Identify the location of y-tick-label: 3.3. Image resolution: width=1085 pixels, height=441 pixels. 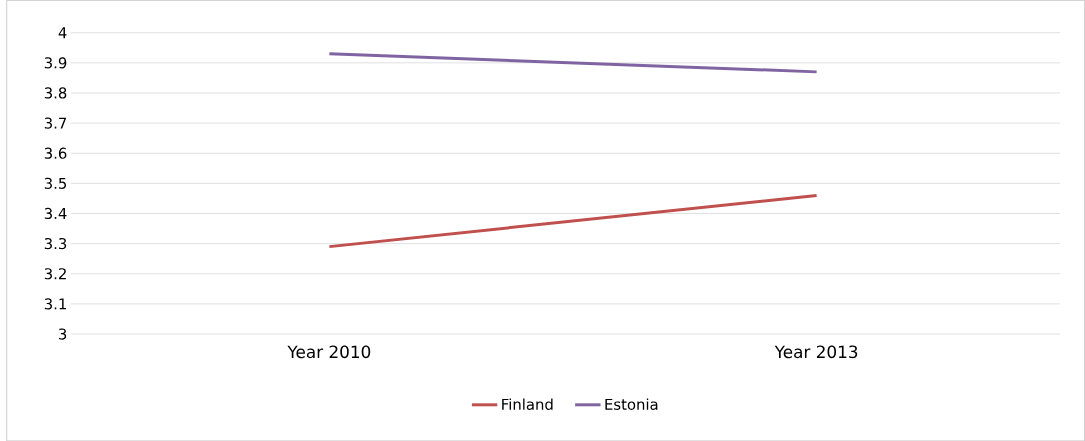
(55, 243).